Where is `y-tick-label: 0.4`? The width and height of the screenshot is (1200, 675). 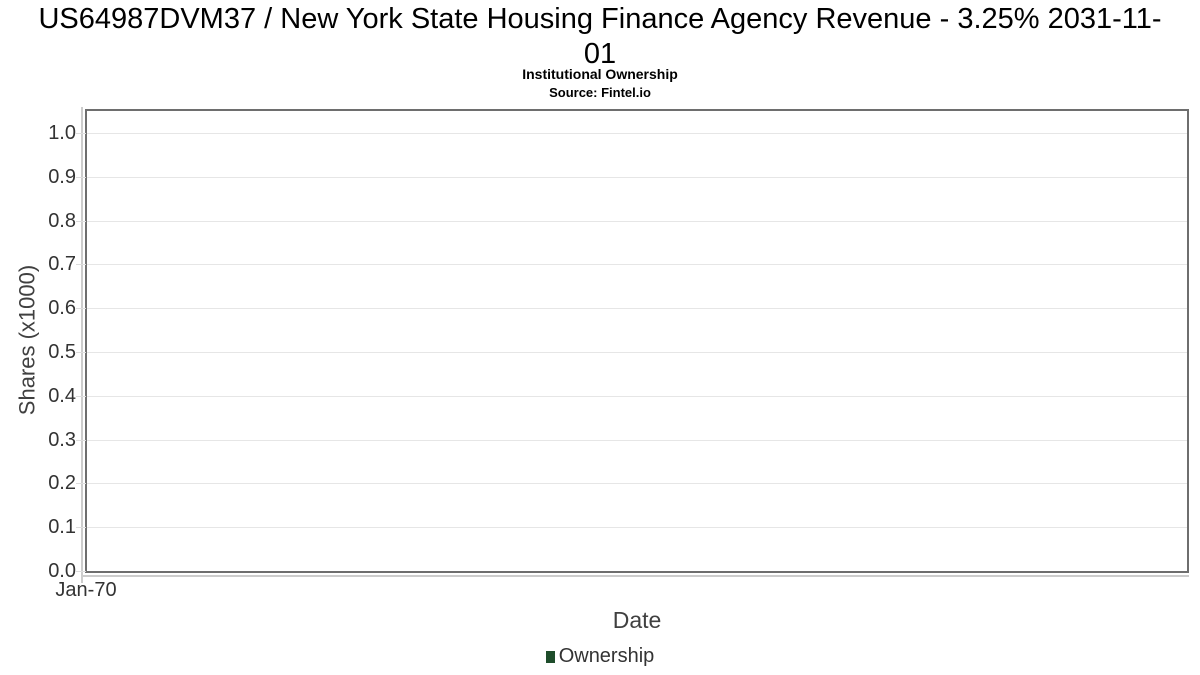
y-tick-label: 0.4 is located at coordinates (62, 395).